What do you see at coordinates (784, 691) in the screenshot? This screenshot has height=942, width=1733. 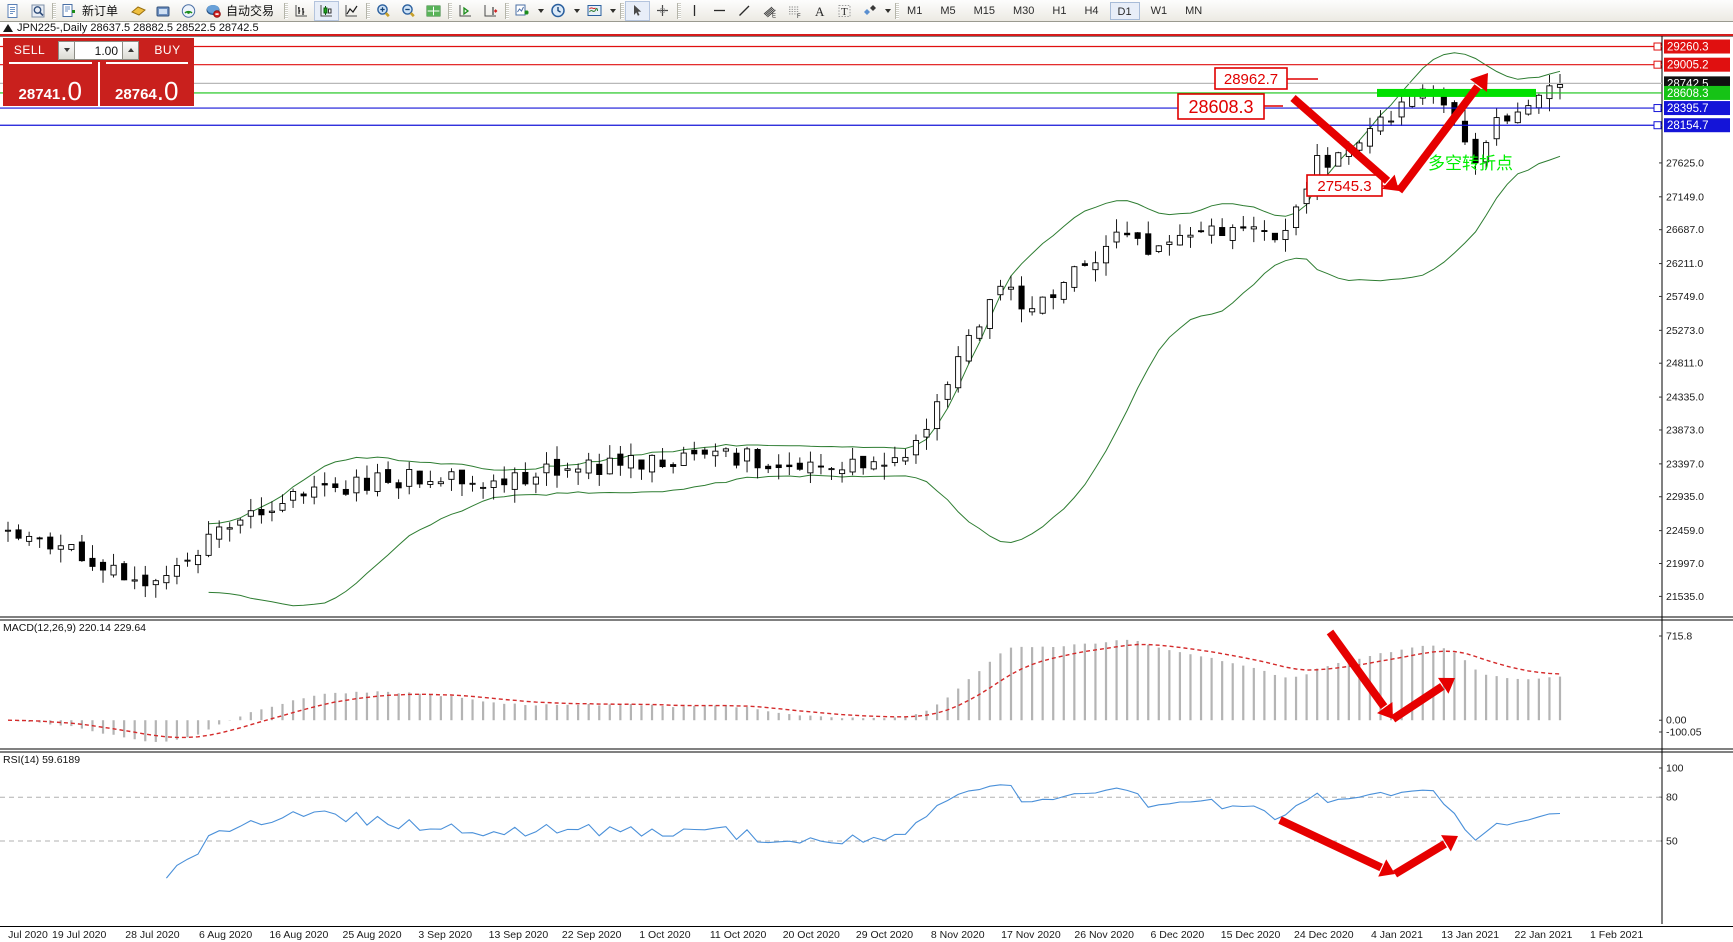 I see `macd-signal-line` at bounding box center [784, 691].